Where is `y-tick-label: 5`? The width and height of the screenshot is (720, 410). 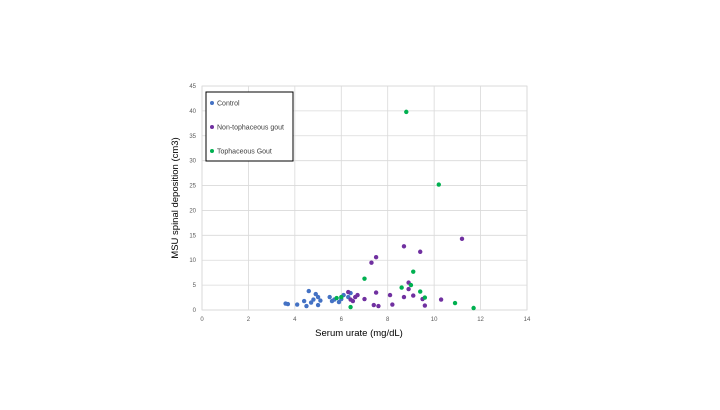 y-tick-label: 5 is located at coordinates (195, 286).